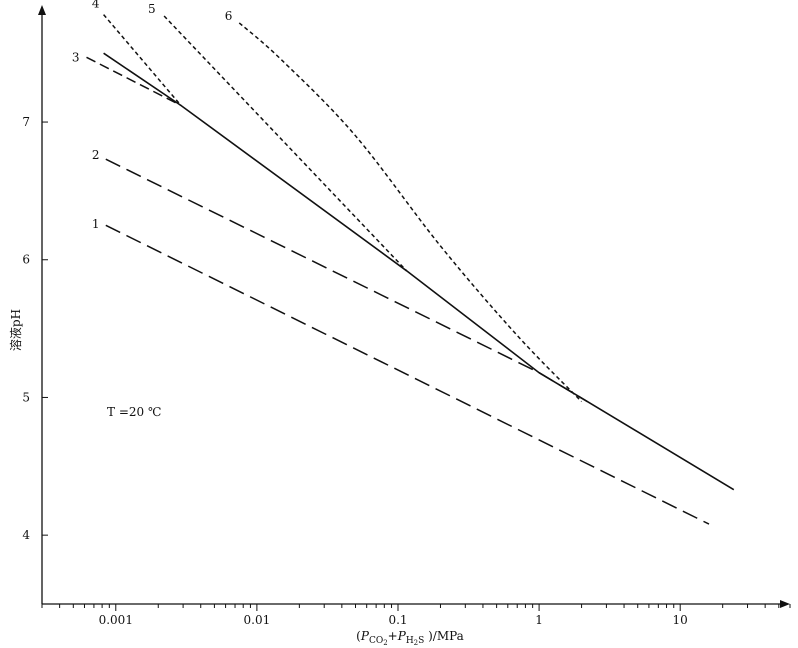  What do you see at coordinates (152, 9) in the screenshot?
I see `curve-label-5: 5` at bounding box center [152, 9].